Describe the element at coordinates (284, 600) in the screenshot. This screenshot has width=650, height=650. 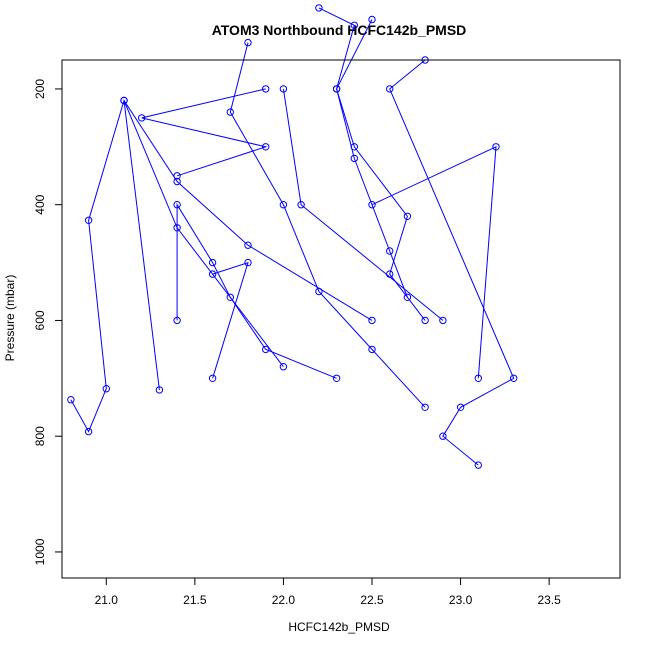
I see `x-tick-label: 22.0` at that location.